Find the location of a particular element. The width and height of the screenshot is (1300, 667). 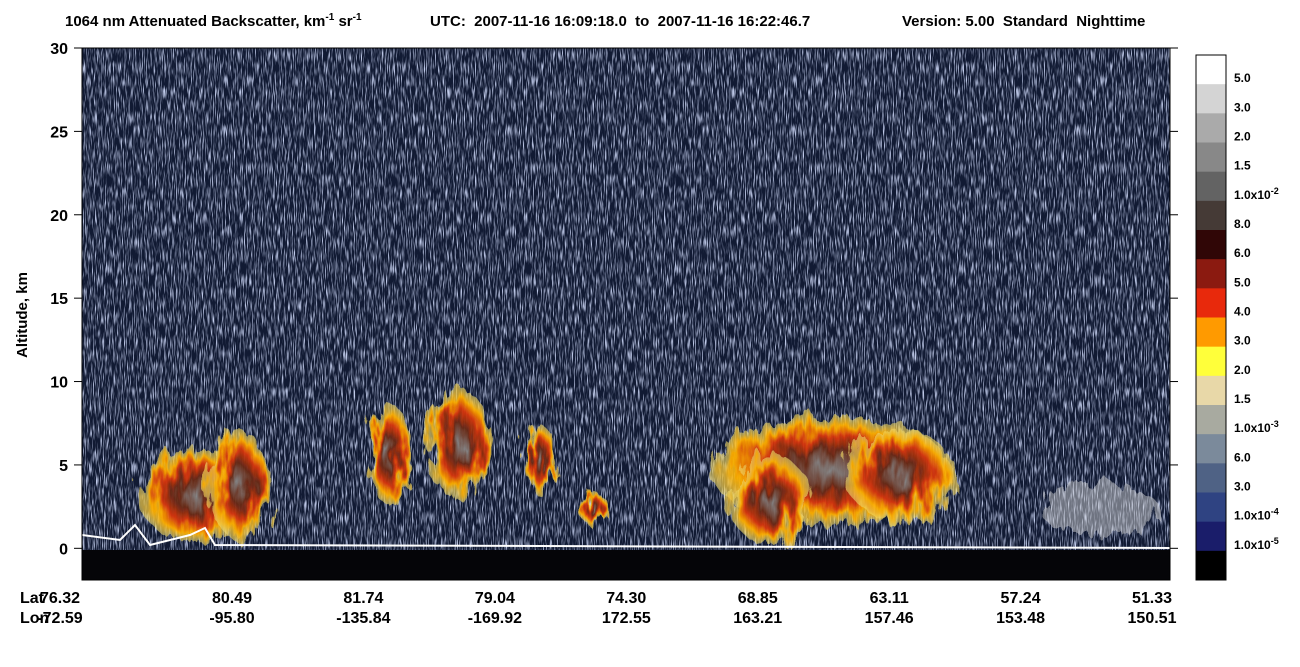

lat-label: 57.24 is located at coordinates (1021, 598).